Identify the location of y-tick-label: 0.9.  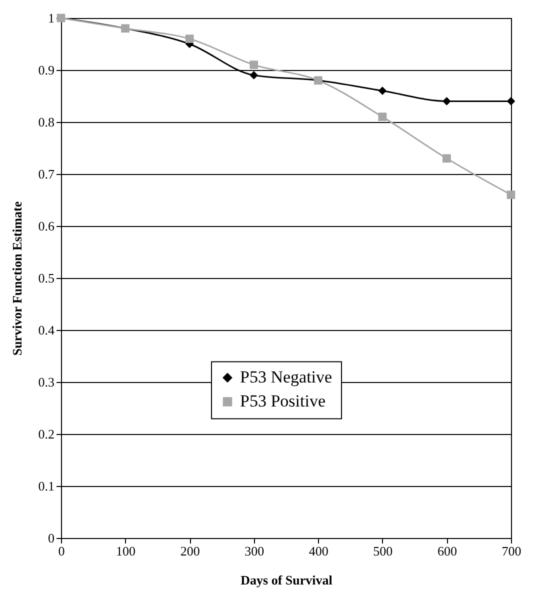
(46, 70).